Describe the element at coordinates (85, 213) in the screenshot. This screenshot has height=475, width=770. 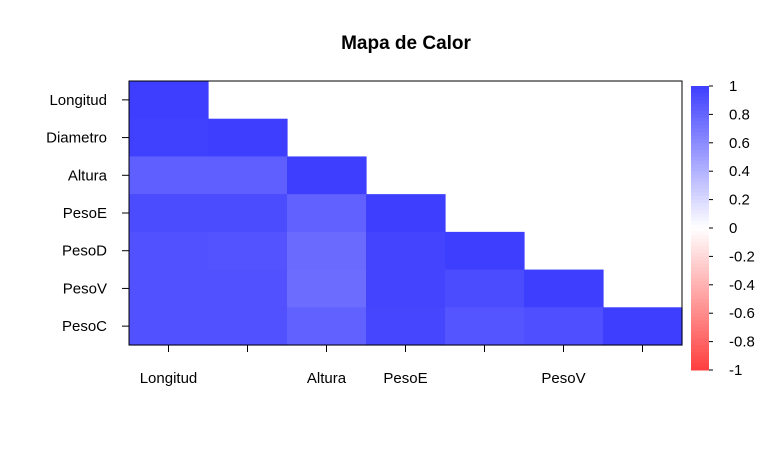
I see `y-tick-label: PesoE` at that location.